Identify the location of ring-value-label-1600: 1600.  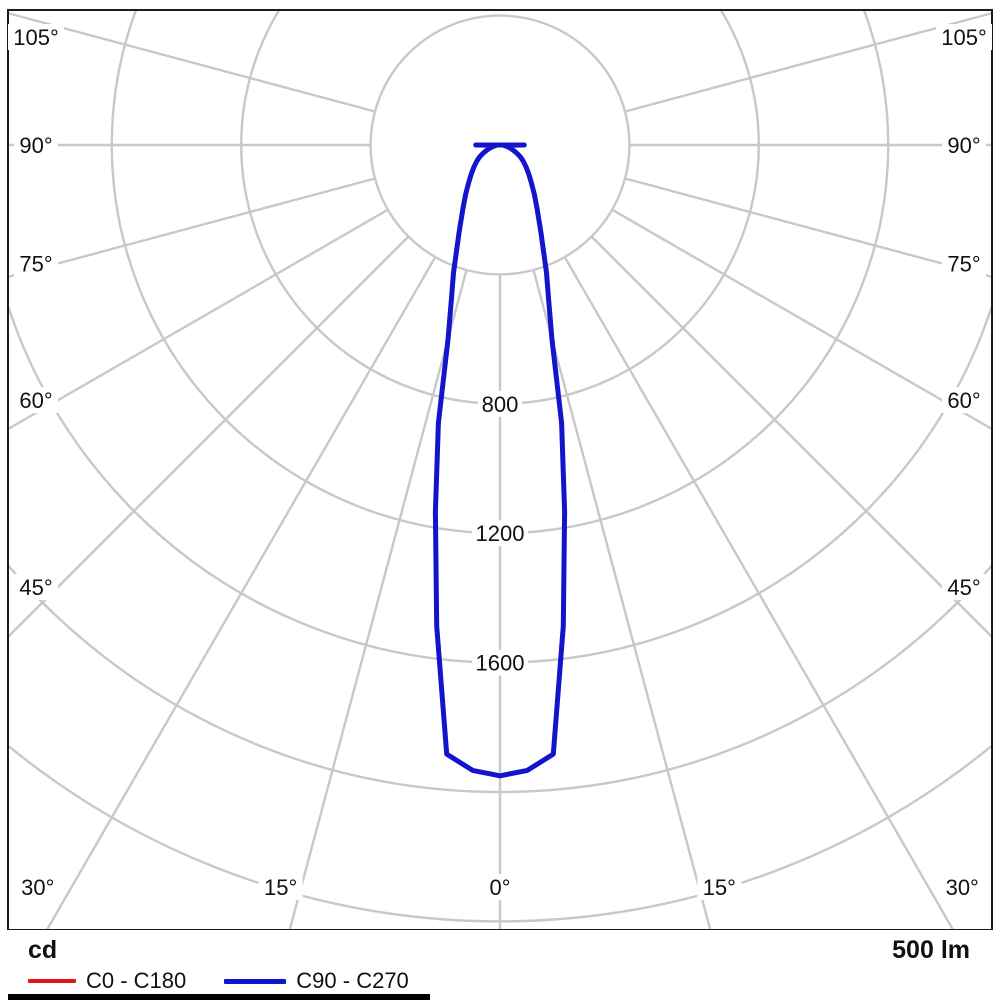
(500, 663).